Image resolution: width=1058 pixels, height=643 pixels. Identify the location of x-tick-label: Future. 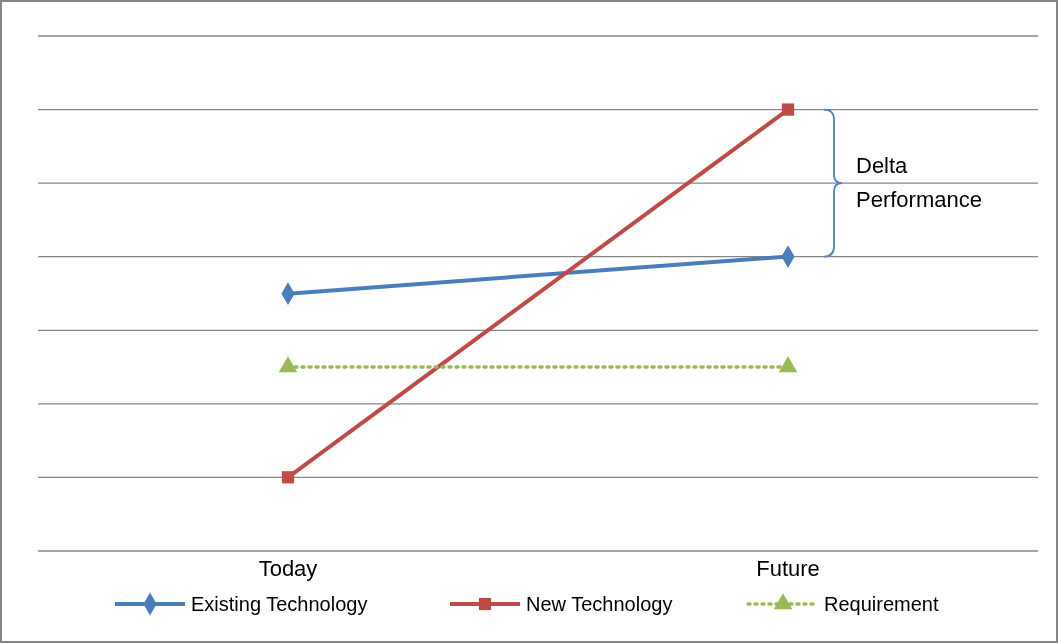
(788, 568).